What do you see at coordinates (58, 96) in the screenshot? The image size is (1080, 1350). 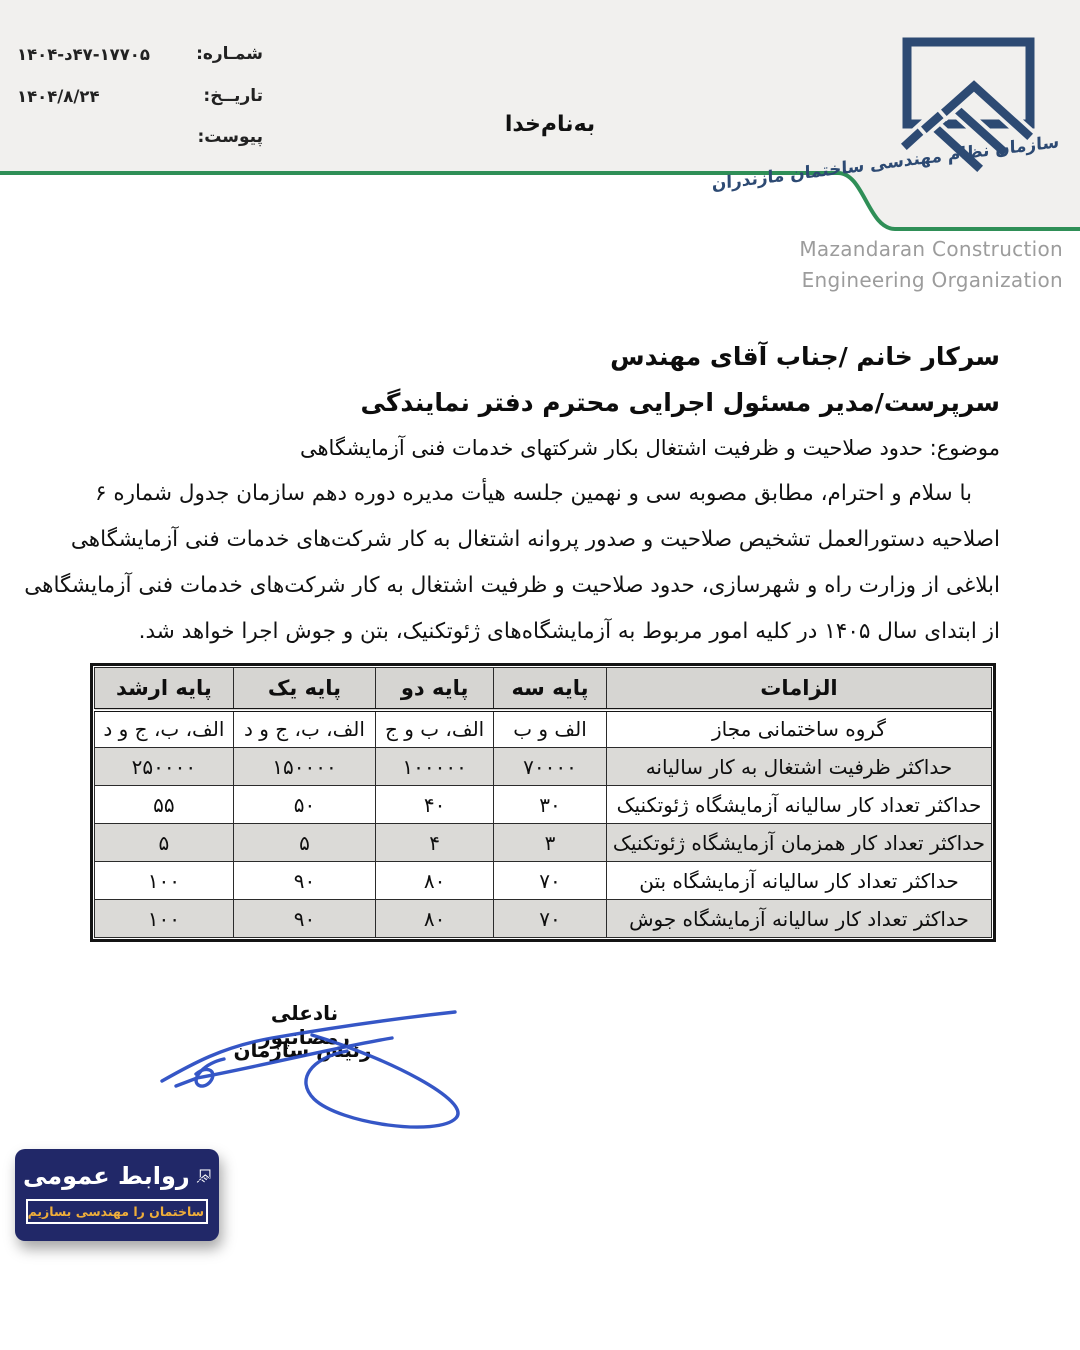 I see `date-value: ۱۴۰۴/۸/۲۴` at bounding box center [58, 96].